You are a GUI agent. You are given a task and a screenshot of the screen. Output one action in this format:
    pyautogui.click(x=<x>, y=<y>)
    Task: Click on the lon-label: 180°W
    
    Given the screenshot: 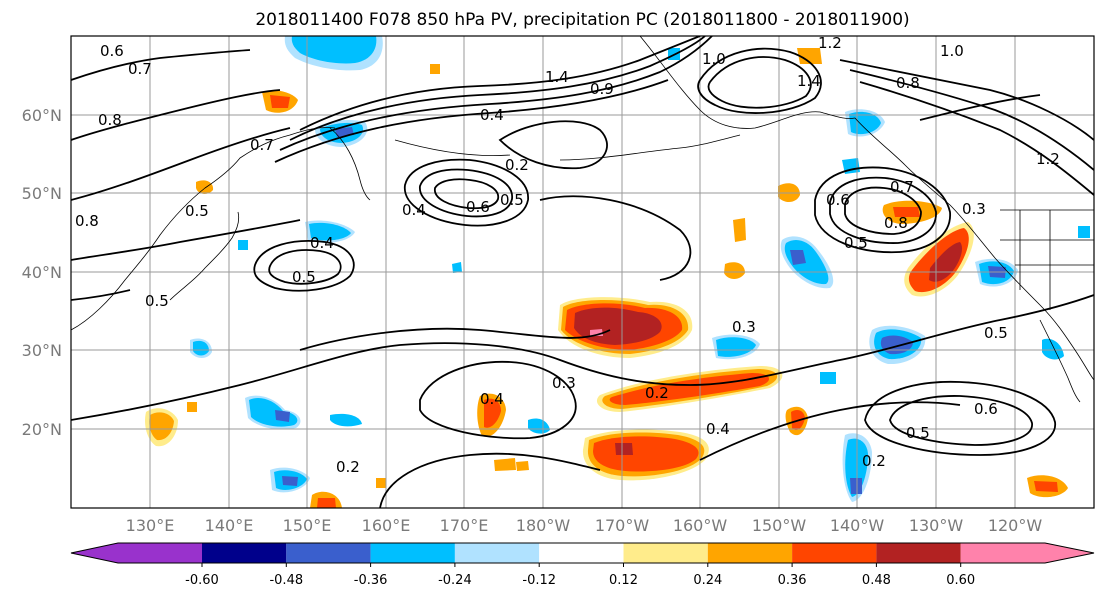 What is the action you would take?
    pyautogui.click(x=543, y=525)
    